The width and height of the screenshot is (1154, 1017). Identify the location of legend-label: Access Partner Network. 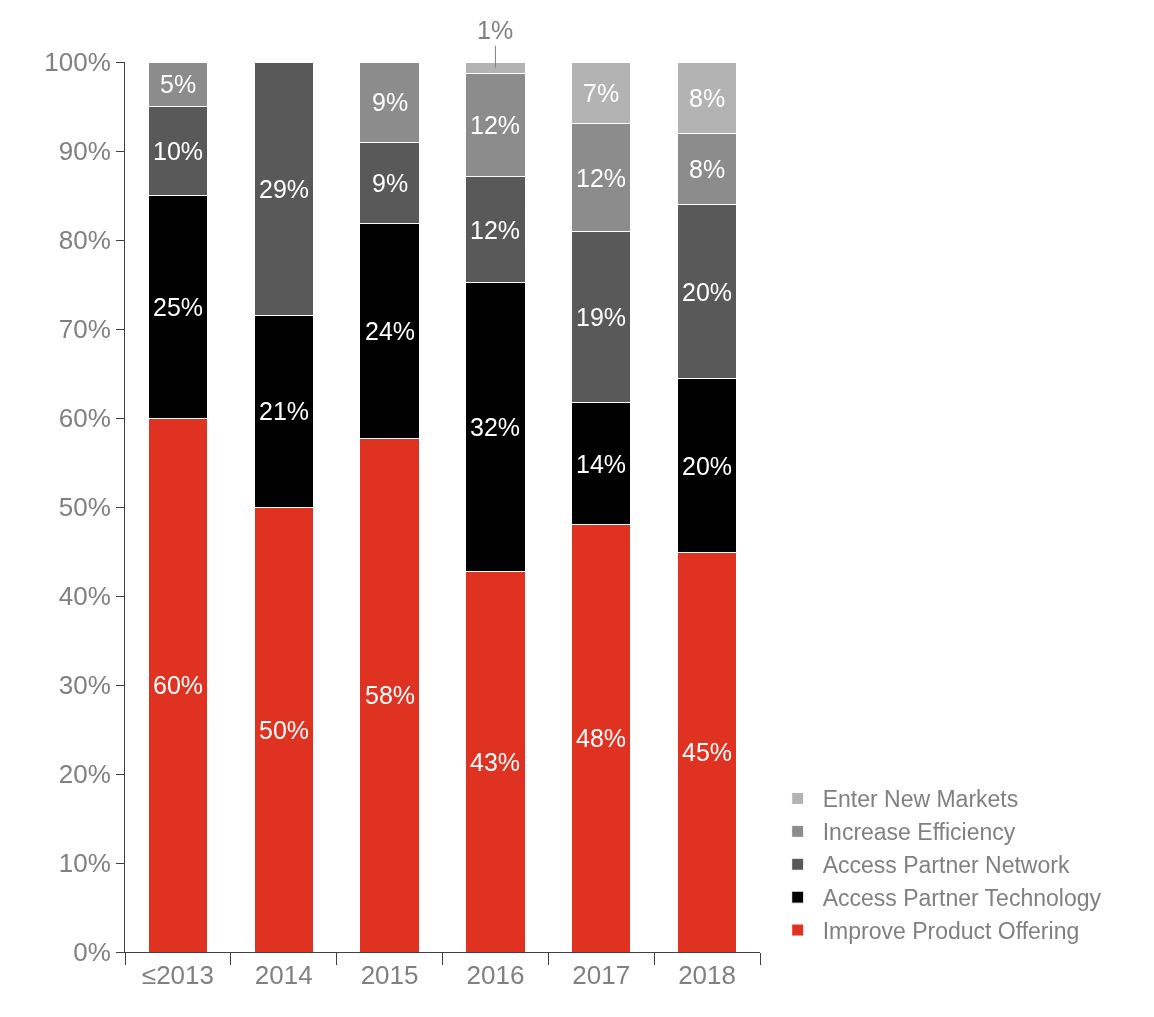
(946, 865).